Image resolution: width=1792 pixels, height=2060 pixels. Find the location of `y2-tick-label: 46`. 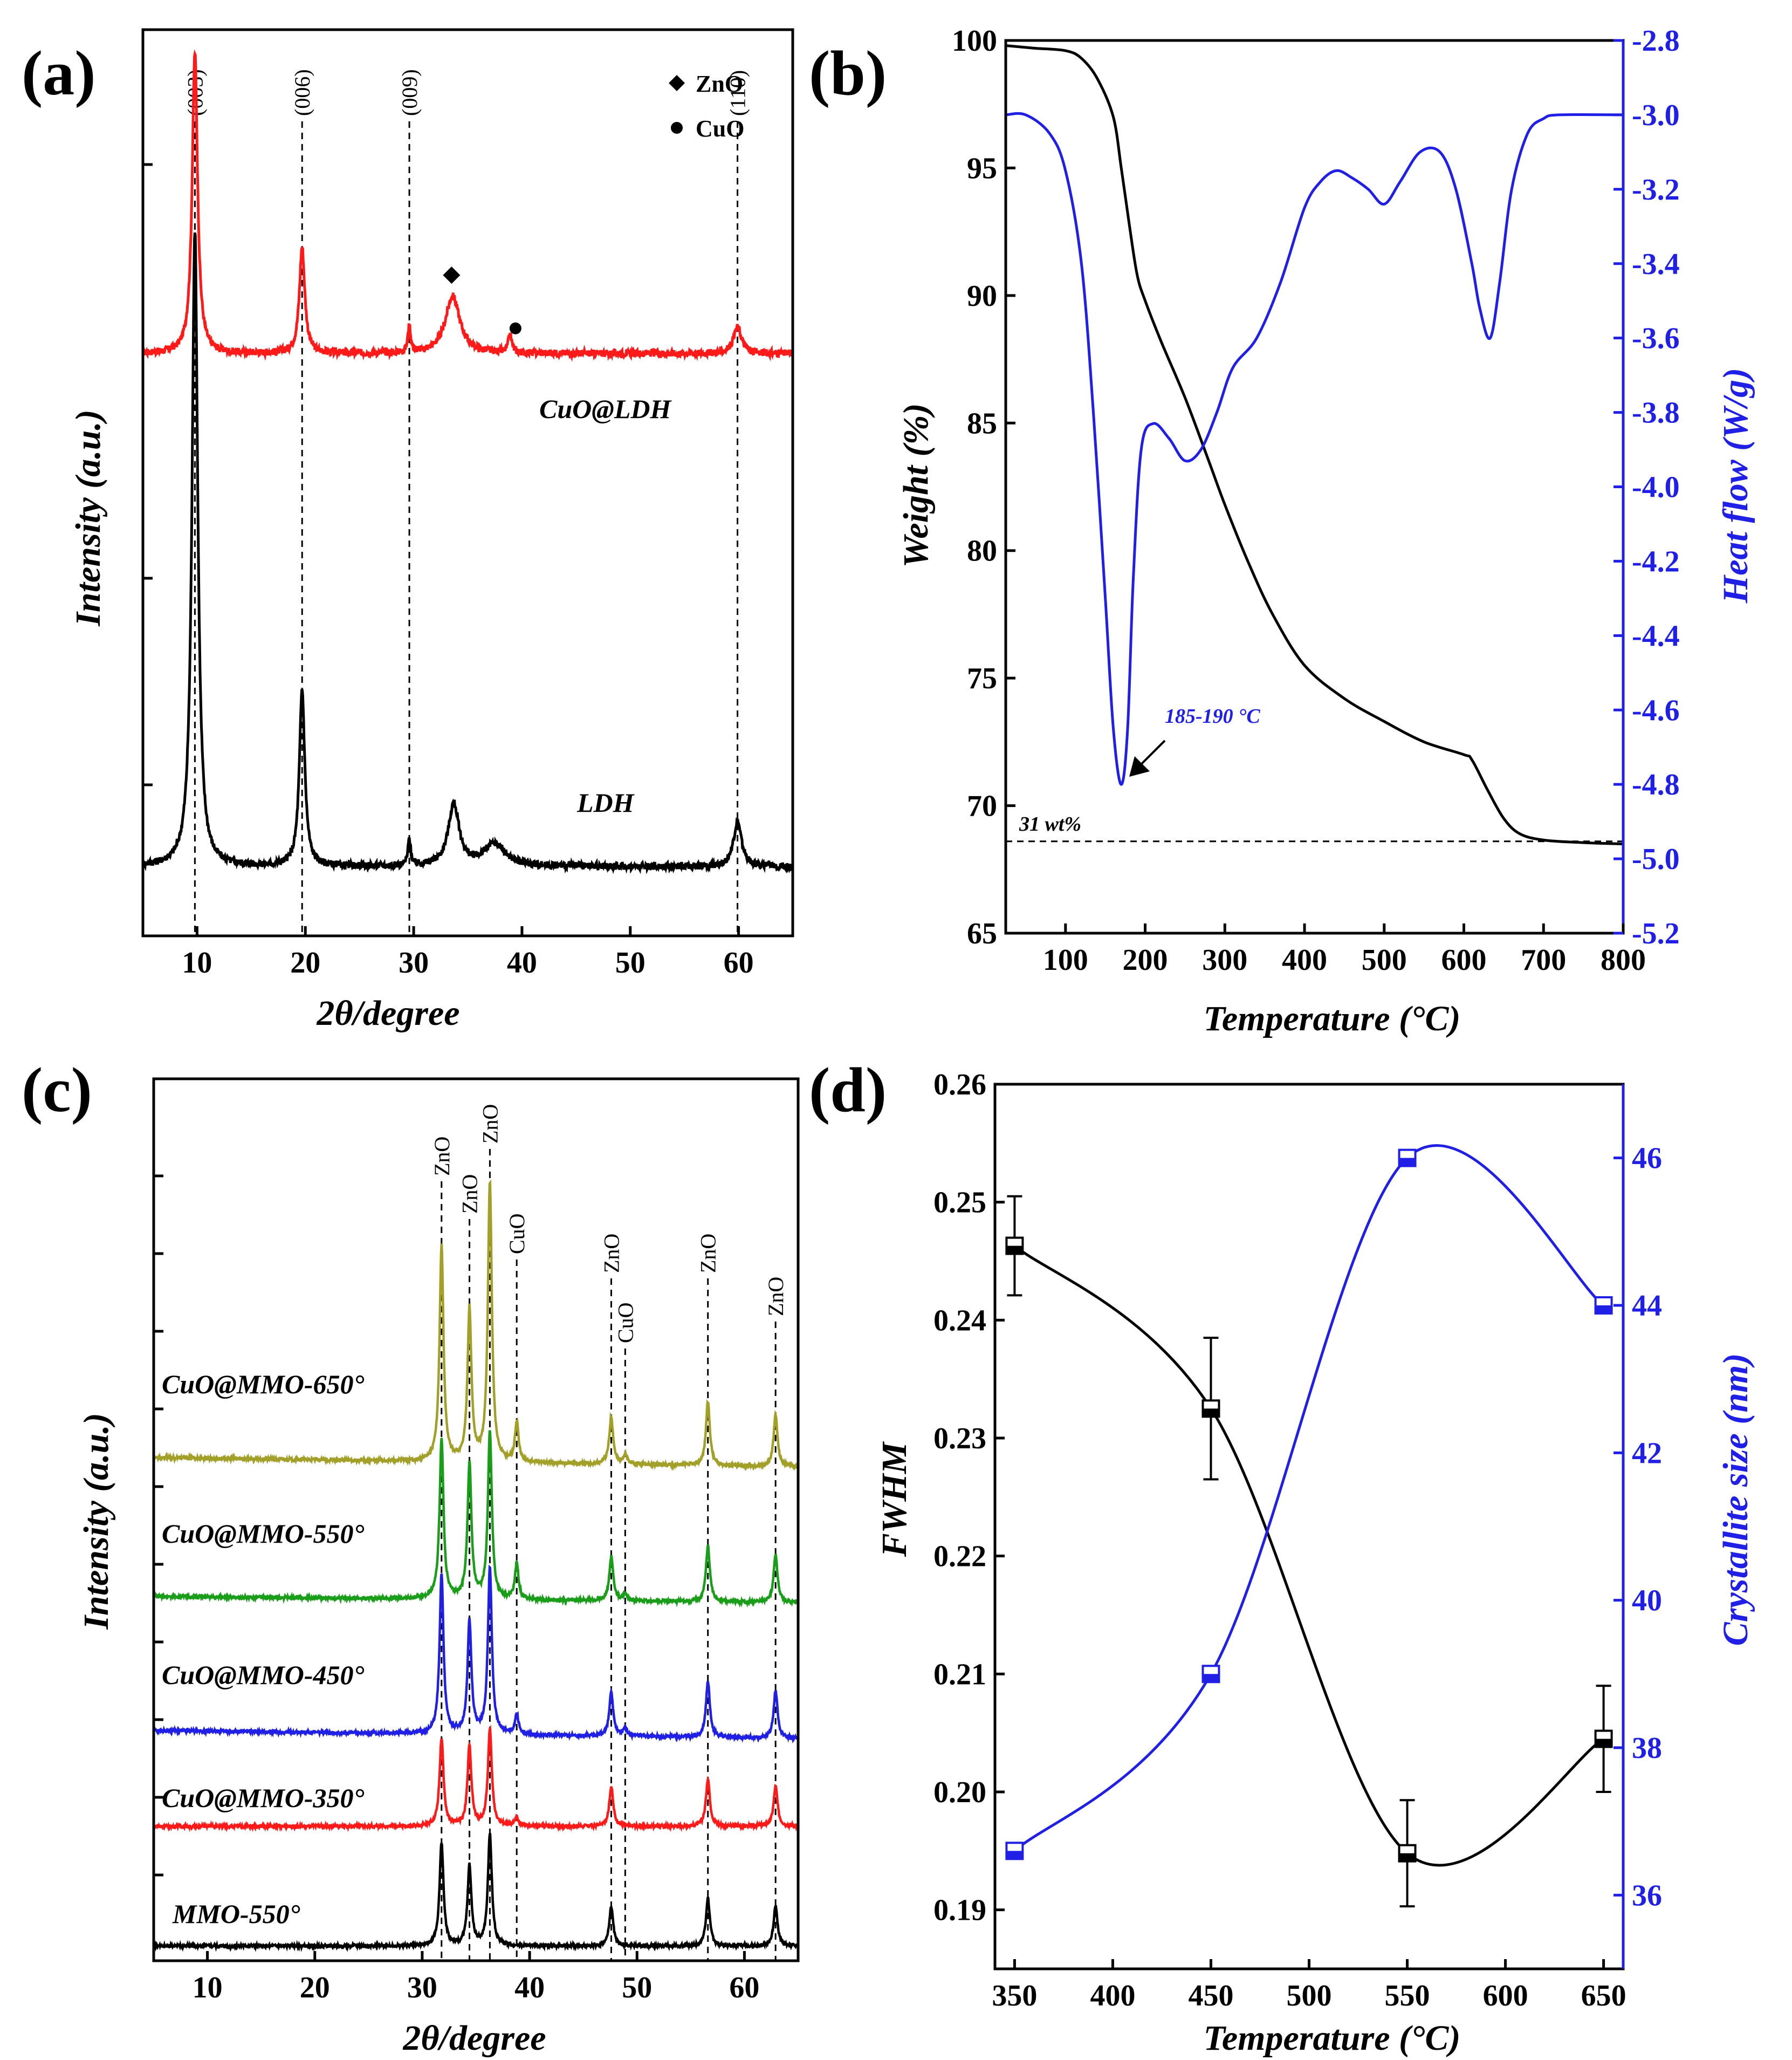

y2-tick-label: 46 is located at coordinates (1647, 1159).